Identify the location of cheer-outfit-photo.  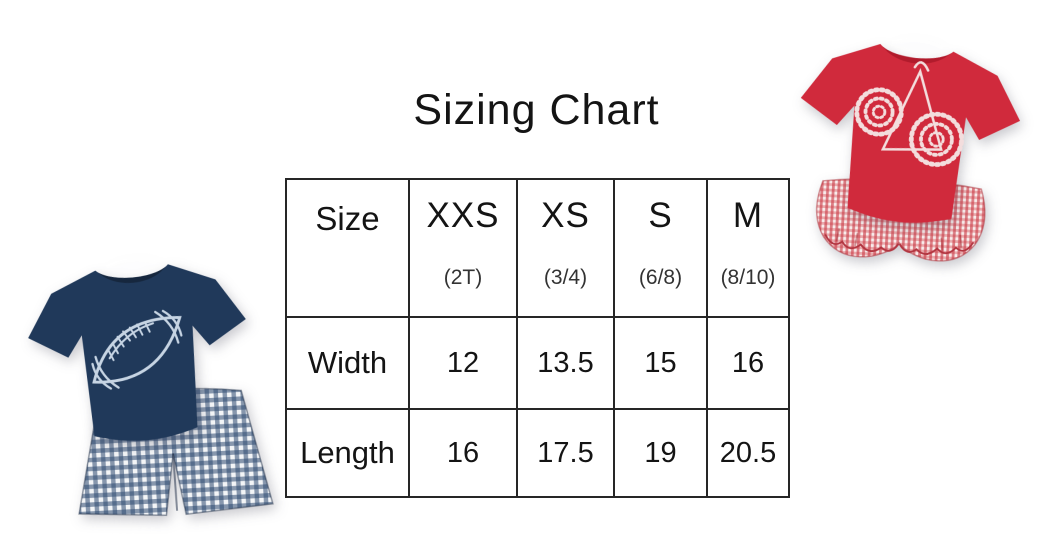
(911, 157).